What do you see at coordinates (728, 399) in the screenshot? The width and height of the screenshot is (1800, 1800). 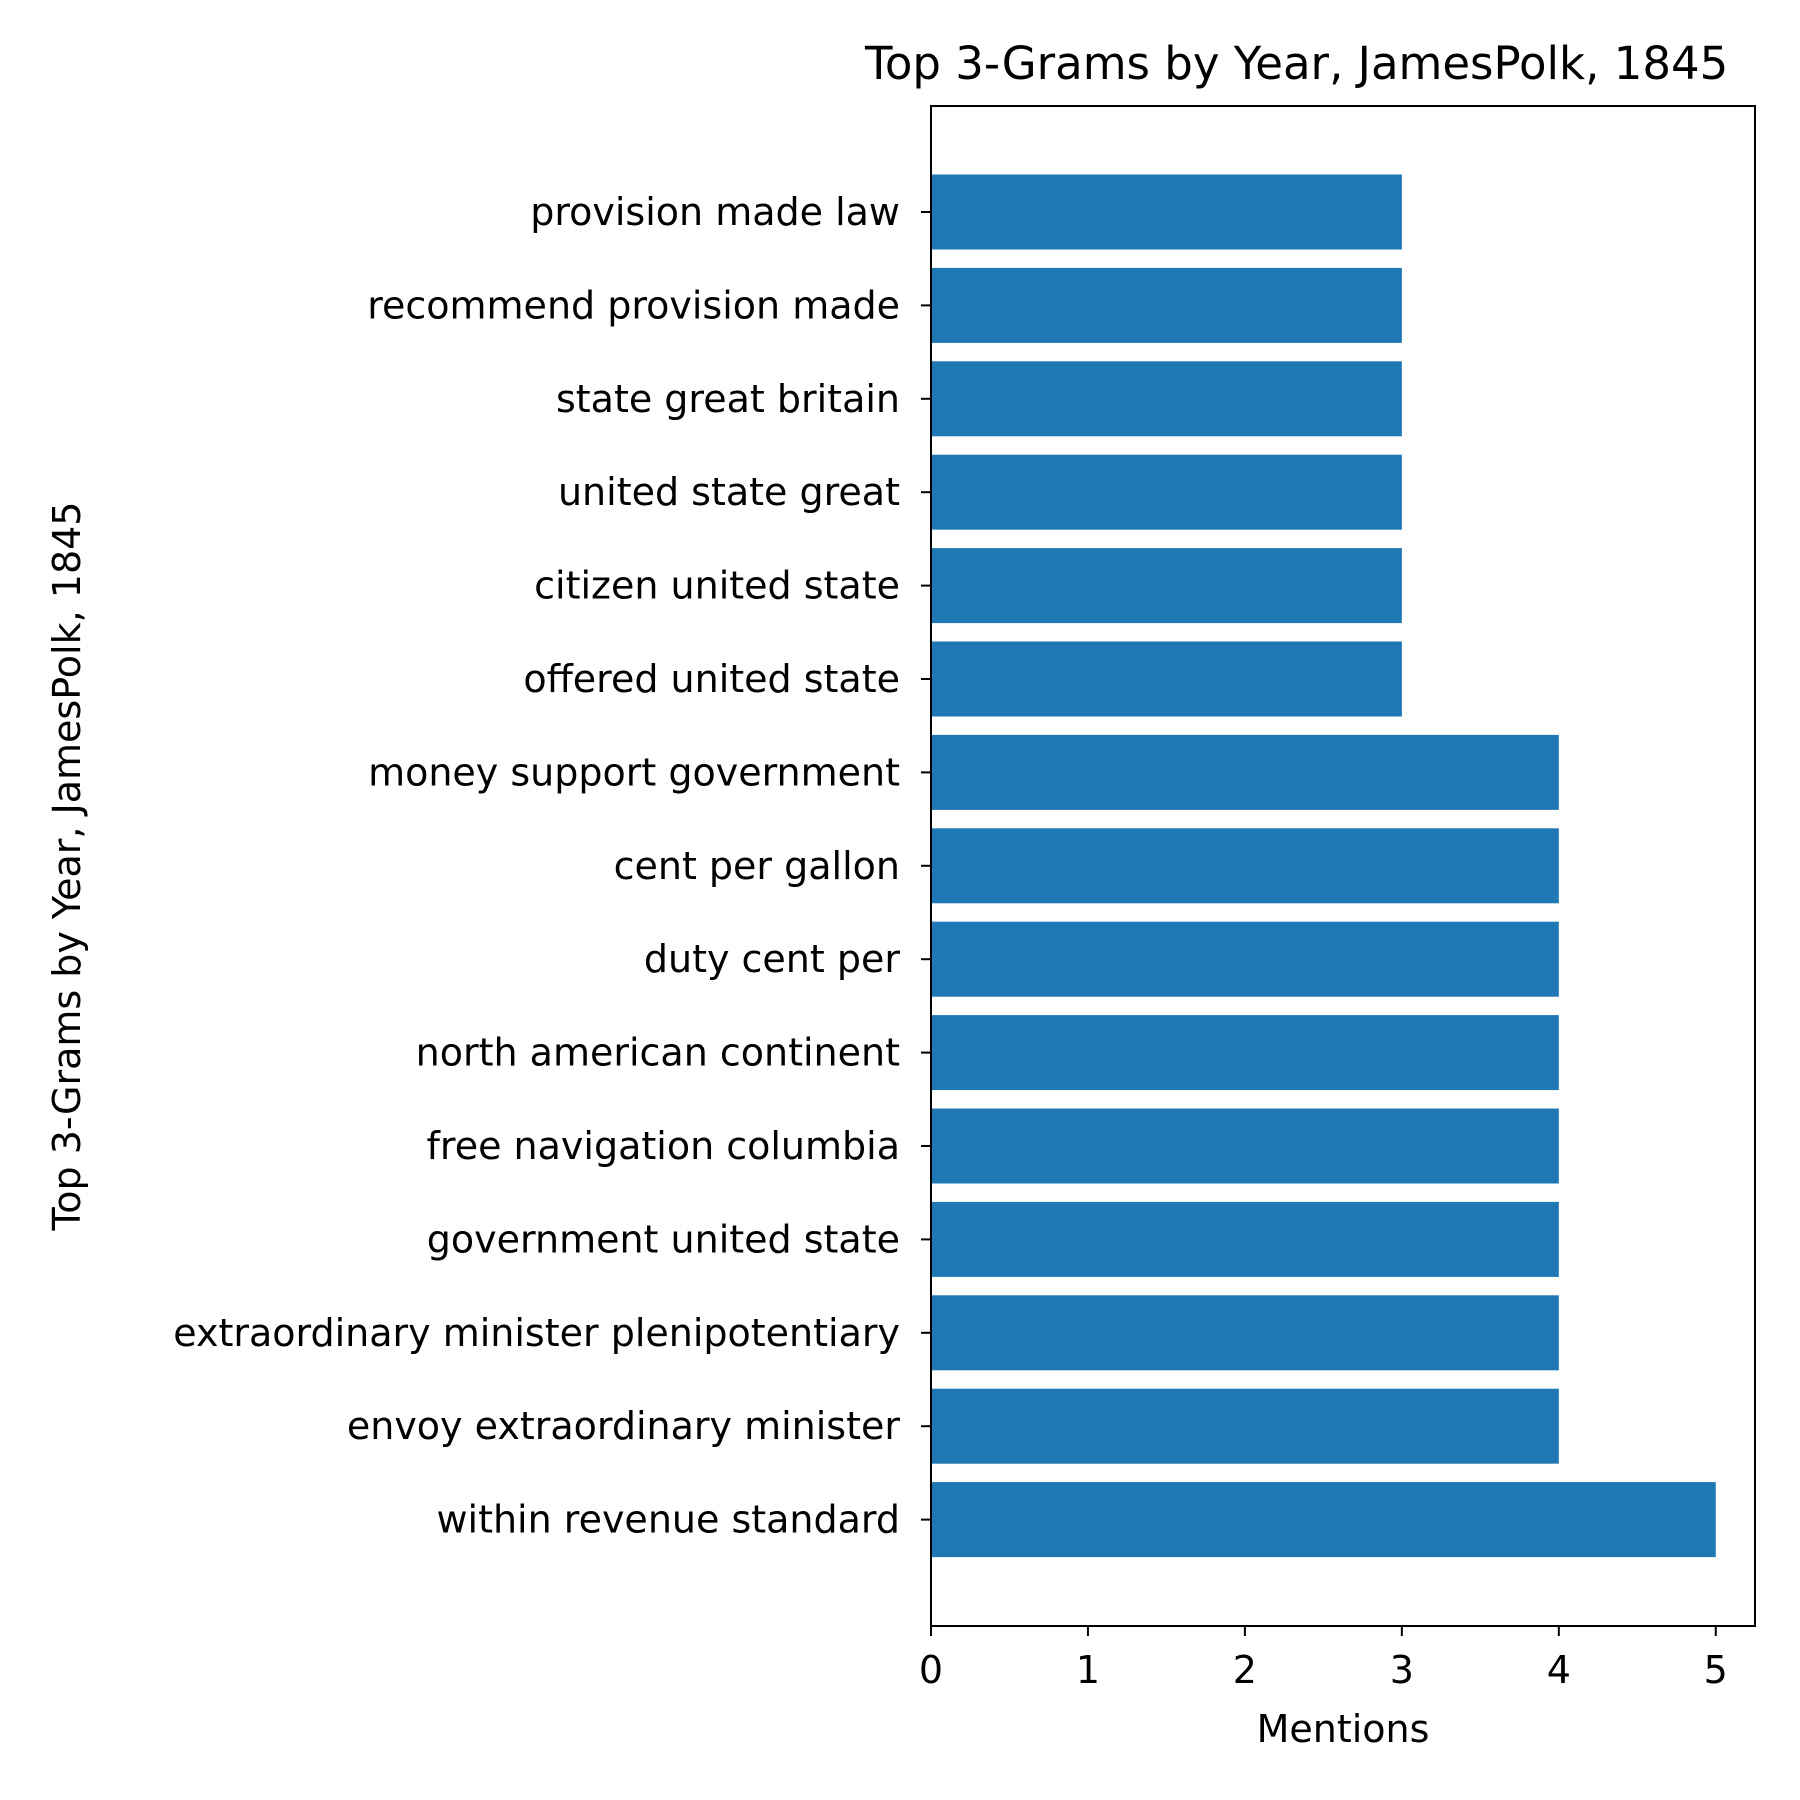 I see `y-tick-label-2: state great britain` at bounding box center [728, 399].